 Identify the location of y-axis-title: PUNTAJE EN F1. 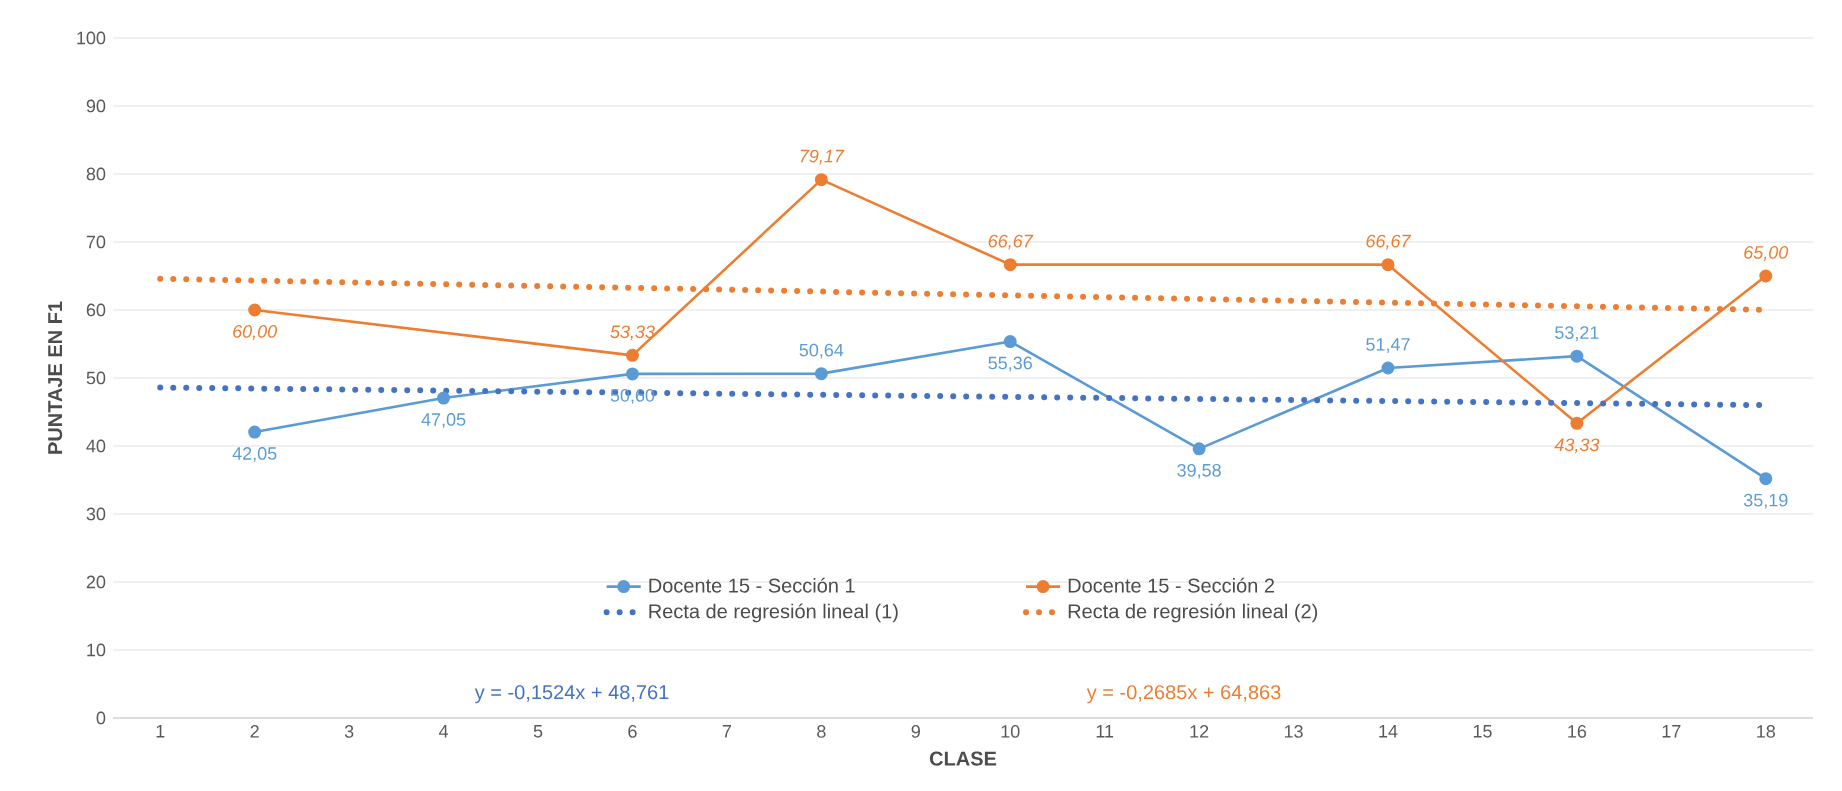
(55, 377).